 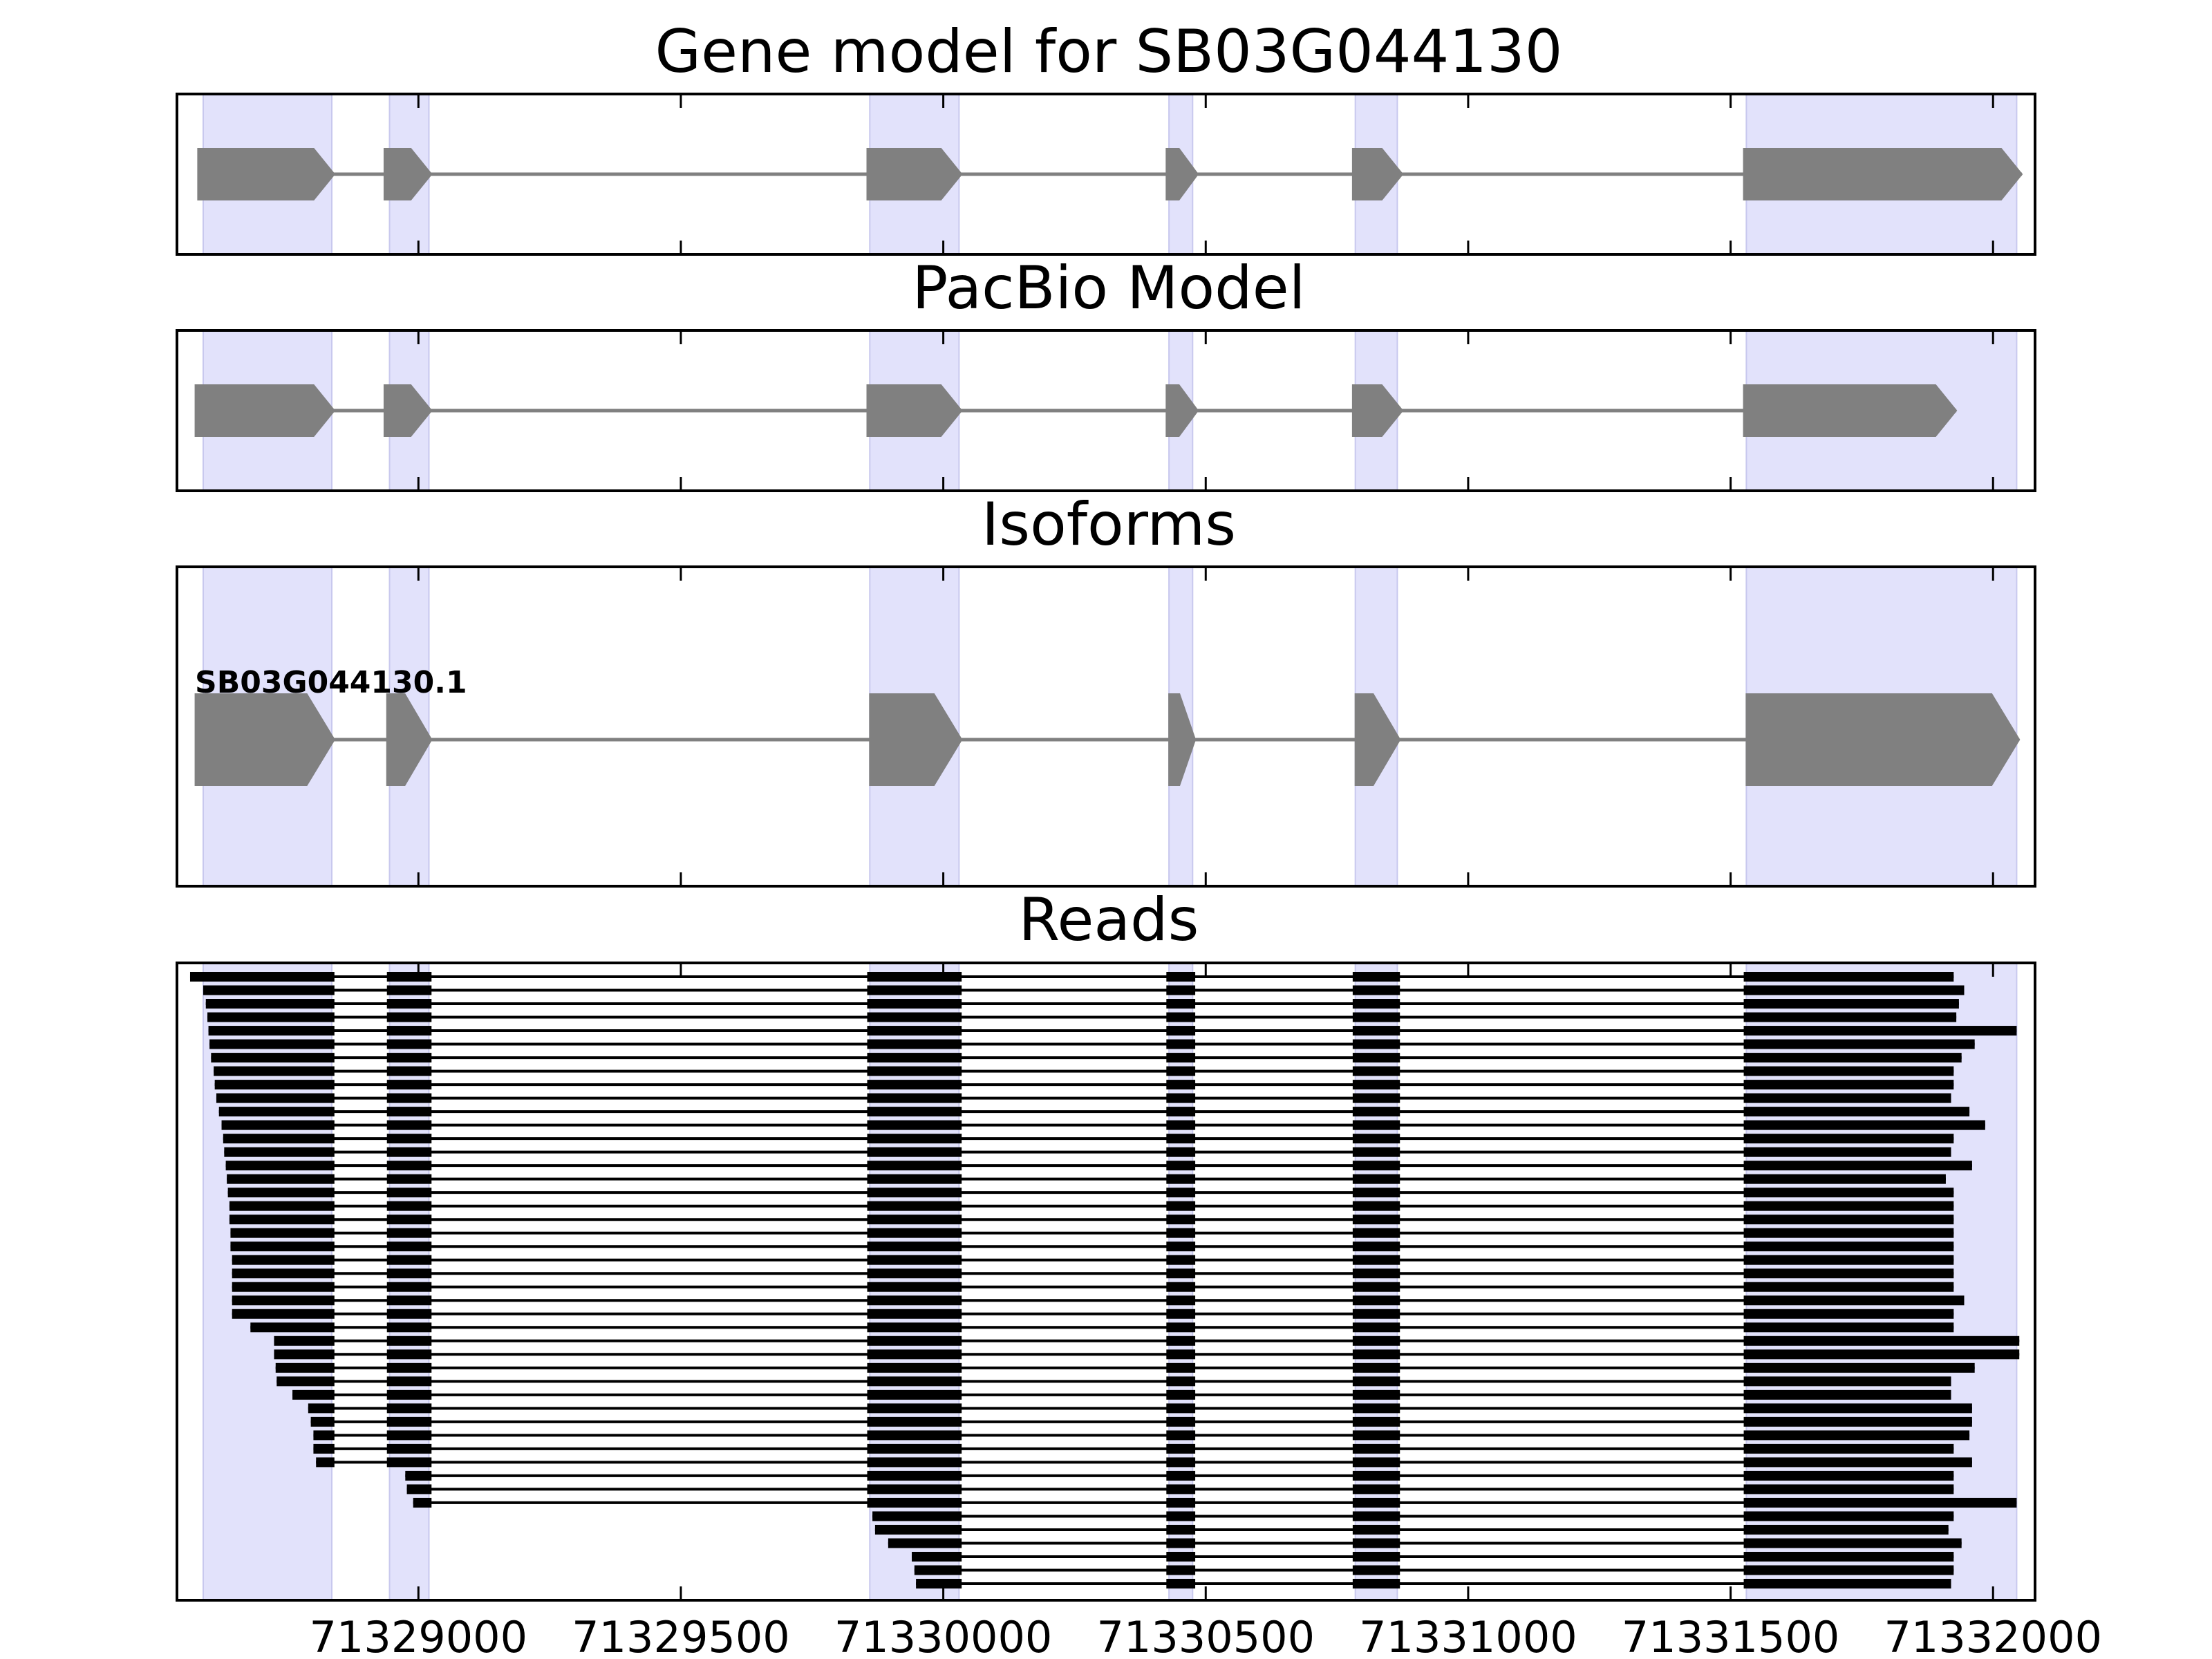 What do you see at coordinates (1468, 1635) in the screenshot?
I see `x-tick-label-5: 71331000` at bounding box center [1468, 1635].